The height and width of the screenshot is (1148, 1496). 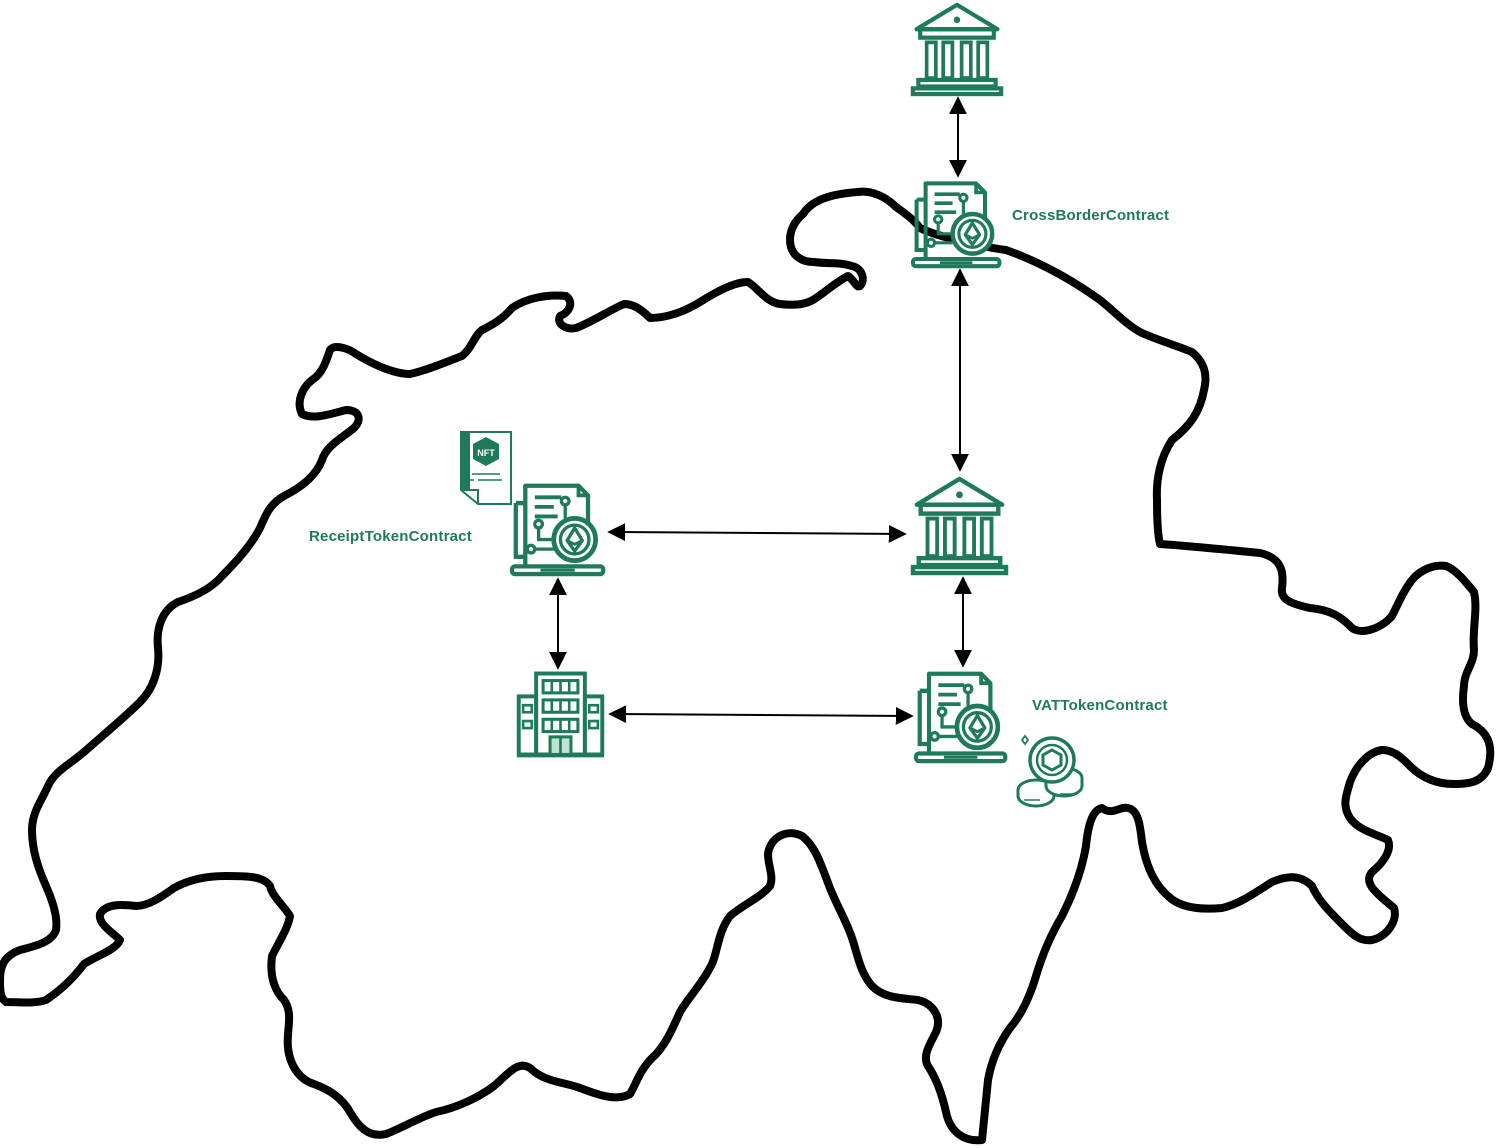 I want to click on receipt-contract-icon, so click(x=557, y=530).